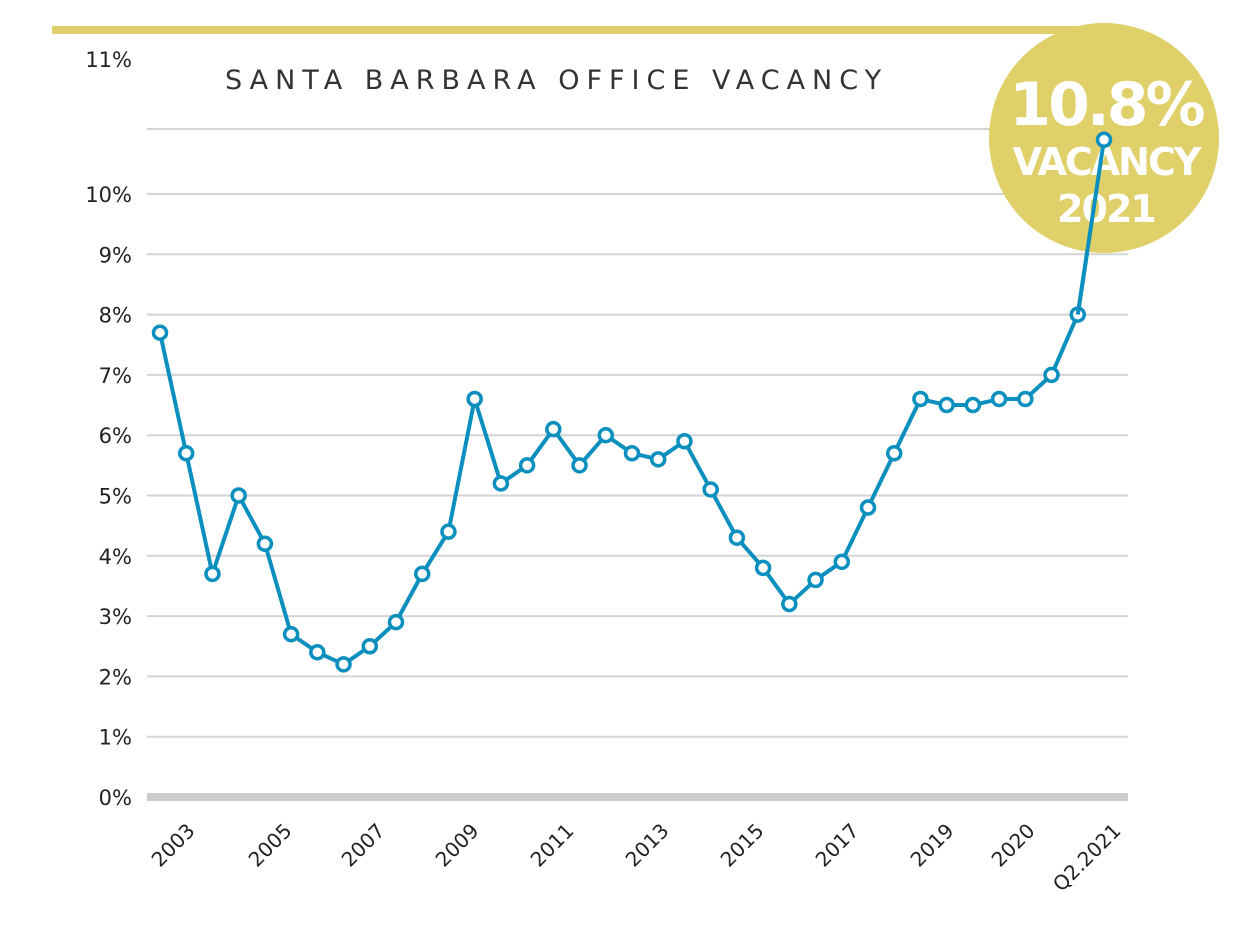 This screenshot has height=932, width=1254. Describe the element at coordinates (115, 316) in the screenshot. I see `y-tick-label: 8%` at that location.